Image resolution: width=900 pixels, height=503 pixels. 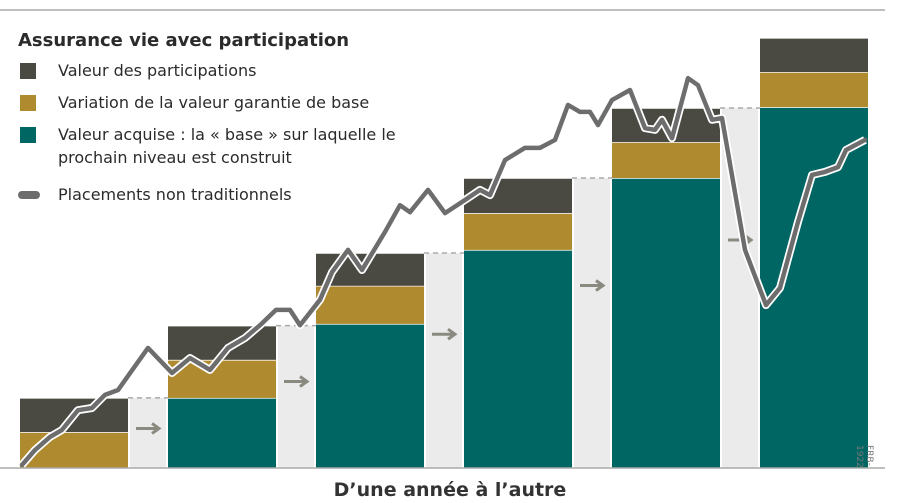 I want to click on legend-label: Variation de la valeur garantie de base, so click(x=214, y=102).